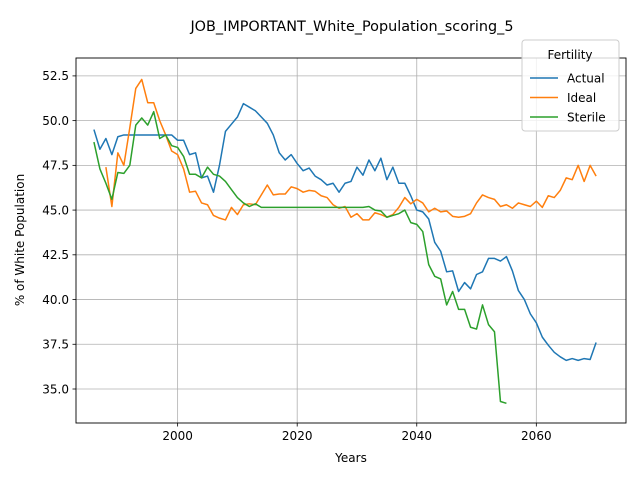  Describe the element at coordinates (357, 433) in the screenshot. I see `x-axis-ticks: 2000 2020 2040 2060` at that location.